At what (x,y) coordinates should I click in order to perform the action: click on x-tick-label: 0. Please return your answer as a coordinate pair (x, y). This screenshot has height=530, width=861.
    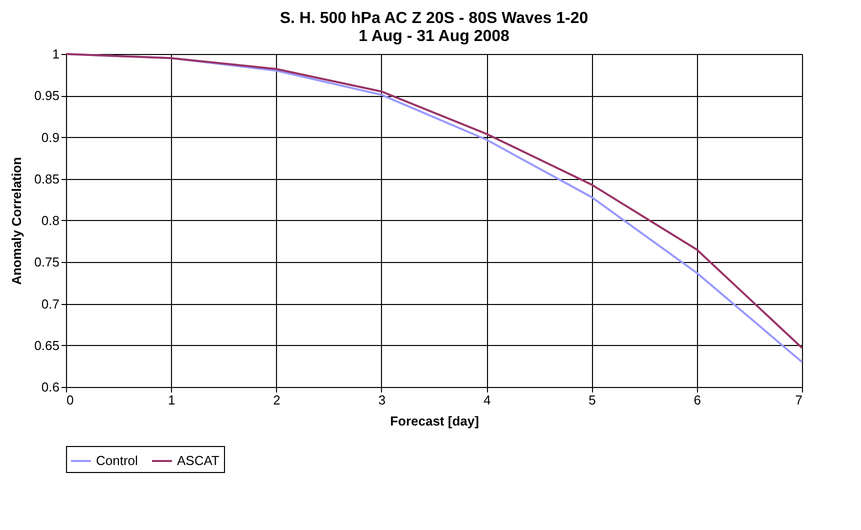
    Looking at the image, I should click on (70, 400).